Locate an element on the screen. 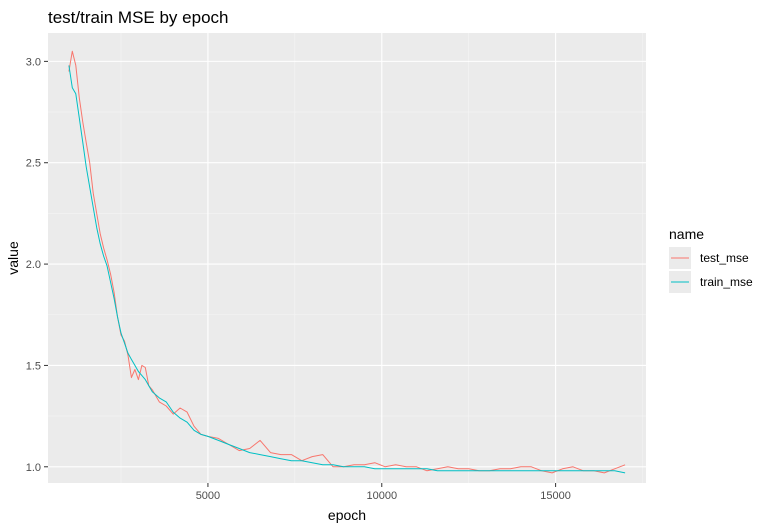 The height and width of the screenshot is (528, 766). legend-item-test-mse: test_mse is located at coordinates (709, 258).